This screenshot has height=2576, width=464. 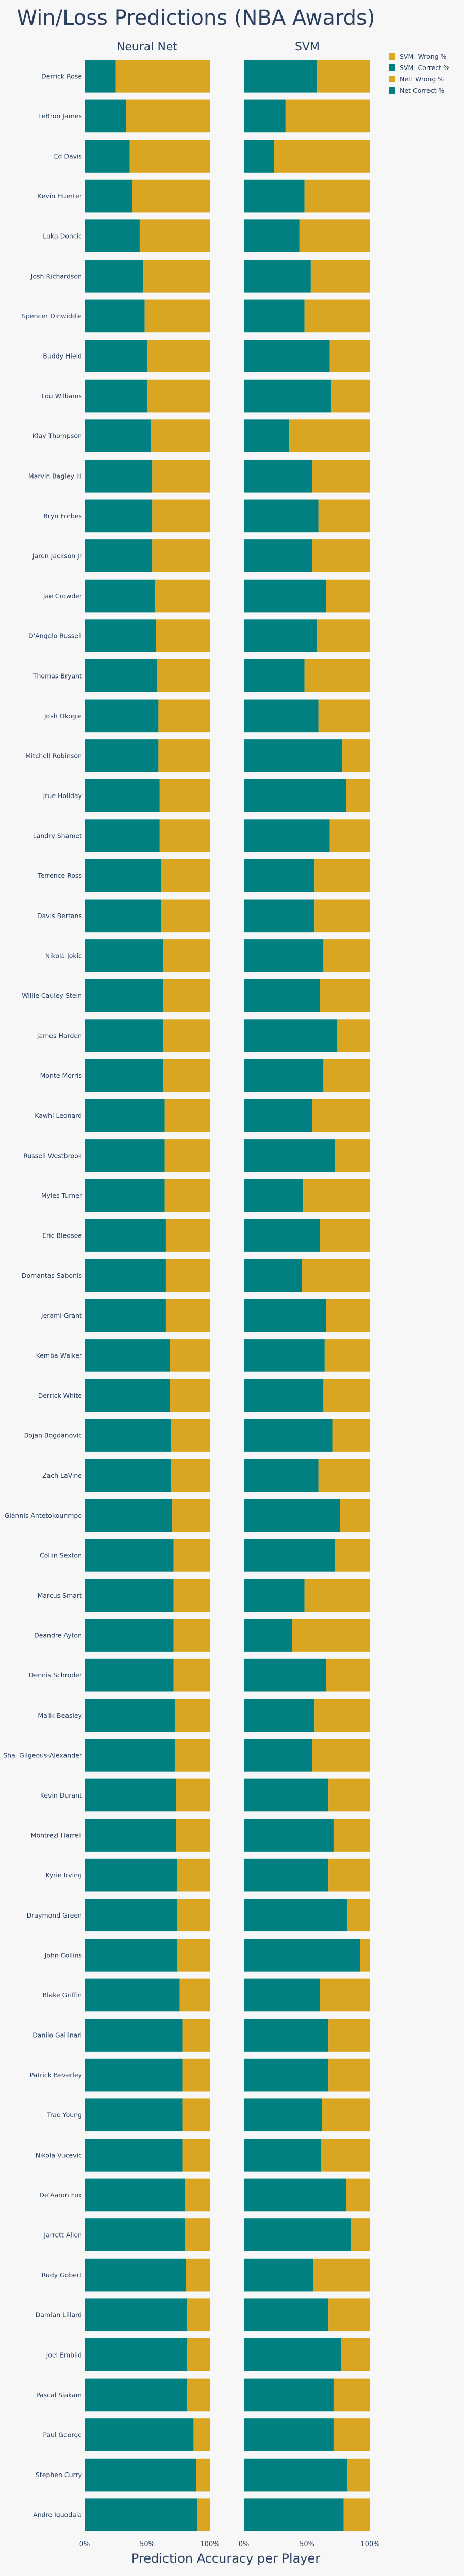 I want to click on y-tick-label: Luka Doncic, so click(x=62, y=236).